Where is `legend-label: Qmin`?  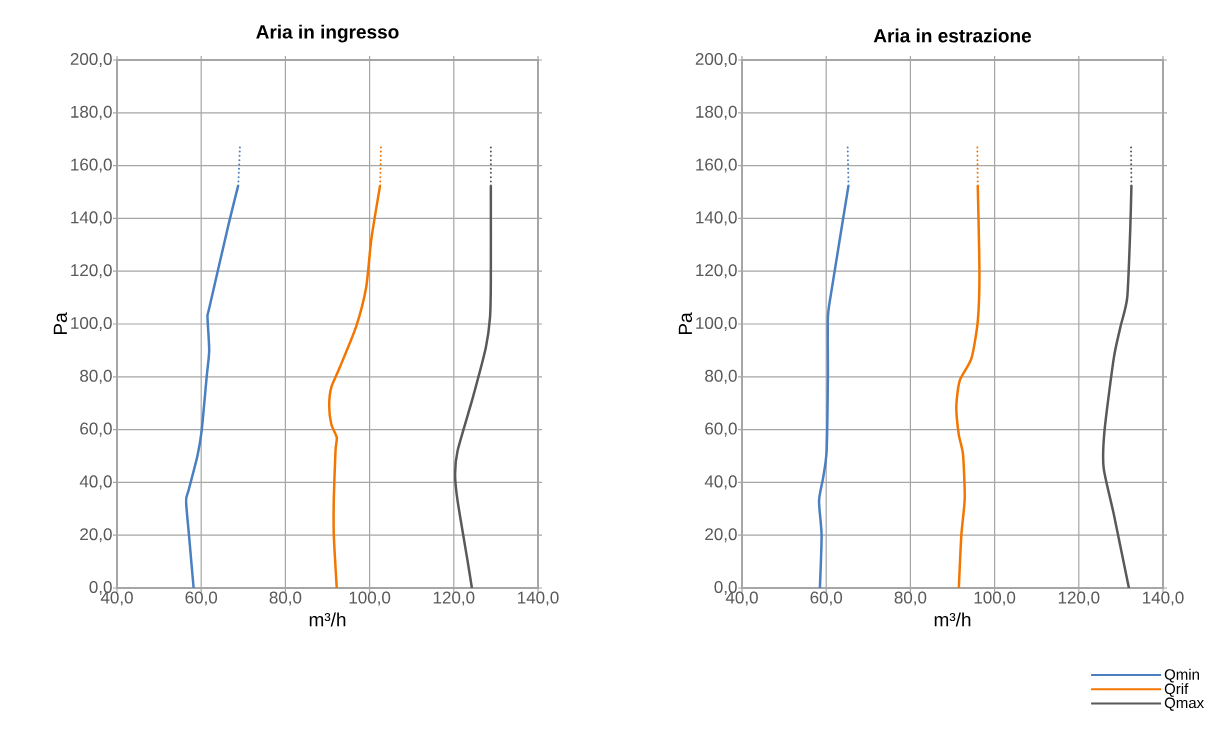 legend-label: Qmin is located at coordinates (1181, 675).